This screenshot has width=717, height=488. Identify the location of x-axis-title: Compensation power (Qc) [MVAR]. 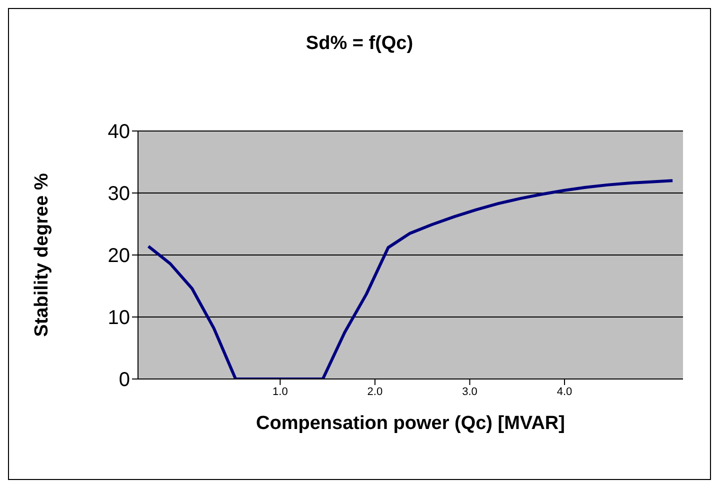
(410, 423).